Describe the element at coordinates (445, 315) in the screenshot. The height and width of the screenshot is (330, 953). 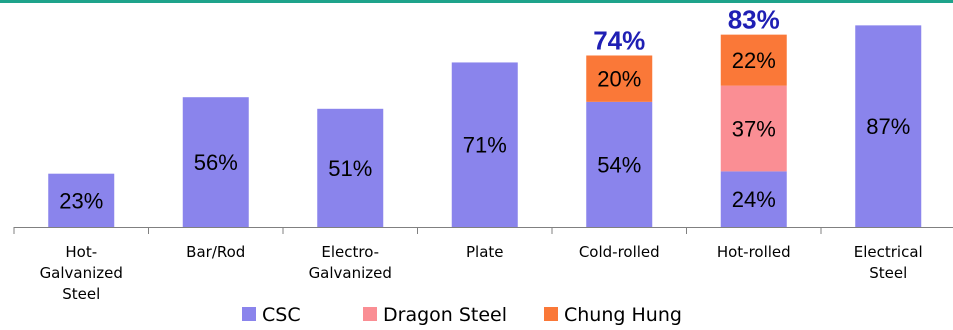
I see `legend-label-dragon-steel: Dragon Steel` at that location.